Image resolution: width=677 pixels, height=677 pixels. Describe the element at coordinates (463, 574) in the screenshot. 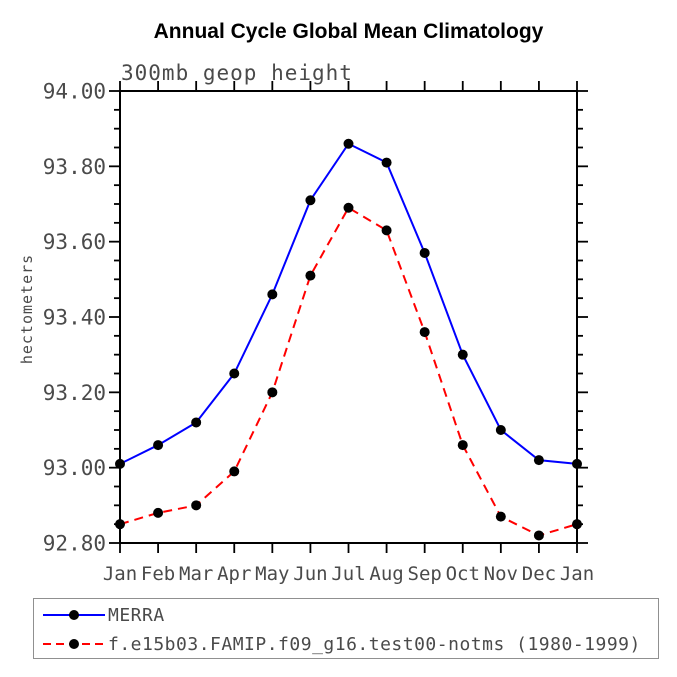

I see `svg-text: Oct` at that location.